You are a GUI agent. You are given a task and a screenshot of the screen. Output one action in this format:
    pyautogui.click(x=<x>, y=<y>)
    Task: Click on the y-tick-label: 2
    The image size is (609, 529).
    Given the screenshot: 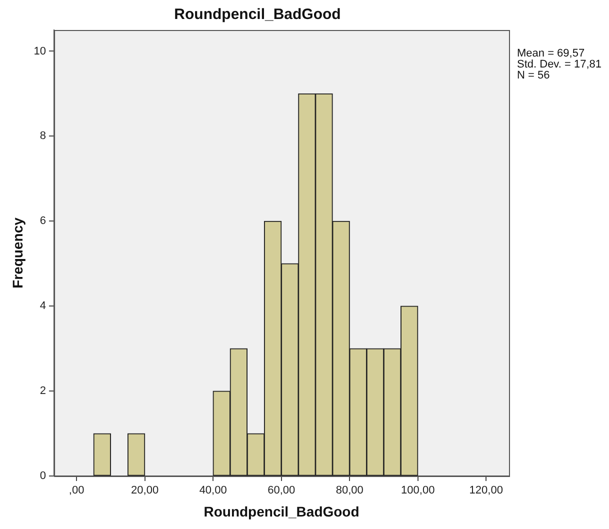 What is the action you would take?
    pyautogui.click(x=43, y=391)
    